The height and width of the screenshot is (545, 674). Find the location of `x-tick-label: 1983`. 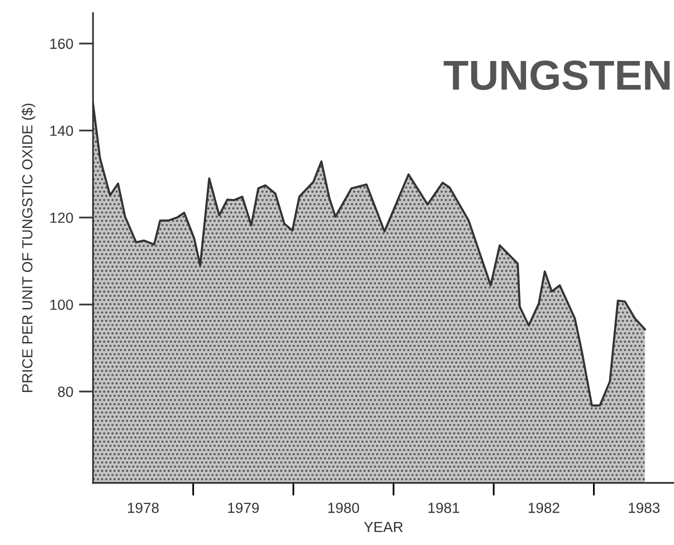

x-tick-label: 1983 is located at coordinates (644, 508).